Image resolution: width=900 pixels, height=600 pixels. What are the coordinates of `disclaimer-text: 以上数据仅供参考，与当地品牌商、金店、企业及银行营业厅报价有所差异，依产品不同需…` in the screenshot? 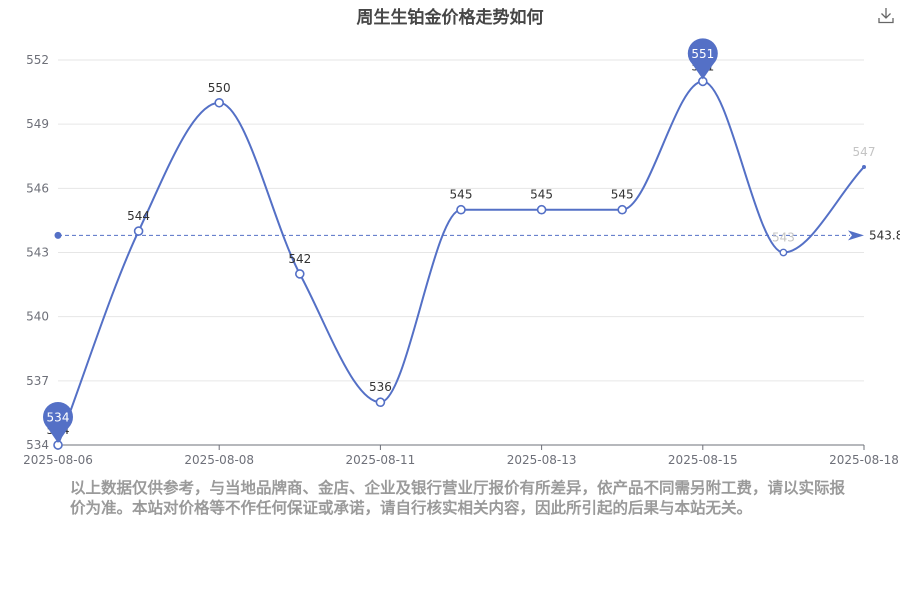 It's located at (458, 498).